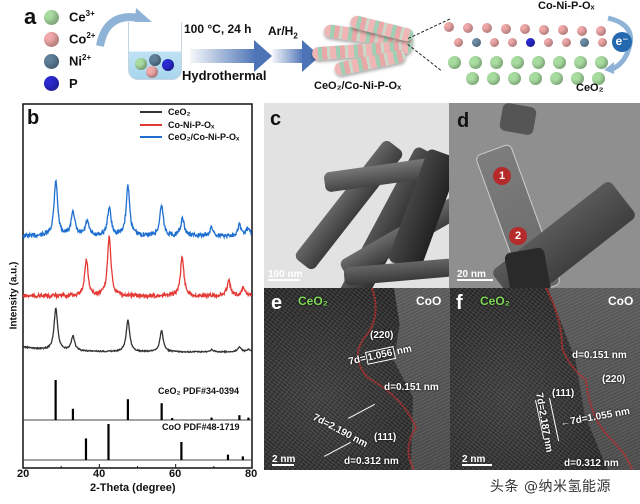  I want to click on ce-ion-sphere, so click(141, 64).